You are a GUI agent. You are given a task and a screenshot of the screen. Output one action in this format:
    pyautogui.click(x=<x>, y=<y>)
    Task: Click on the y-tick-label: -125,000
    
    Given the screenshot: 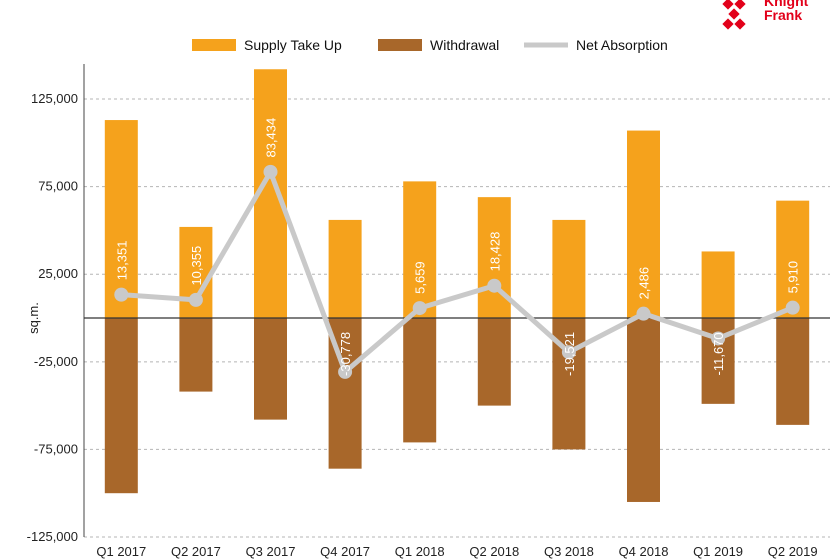 What is the action you would take?
    pyautogui.click(x=52, y=536)
    